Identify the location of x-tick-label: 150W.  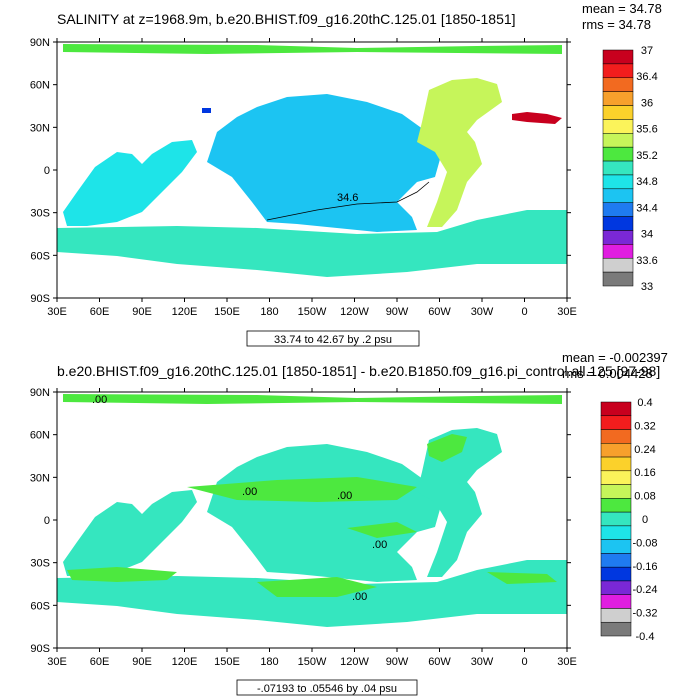
(312, 312).